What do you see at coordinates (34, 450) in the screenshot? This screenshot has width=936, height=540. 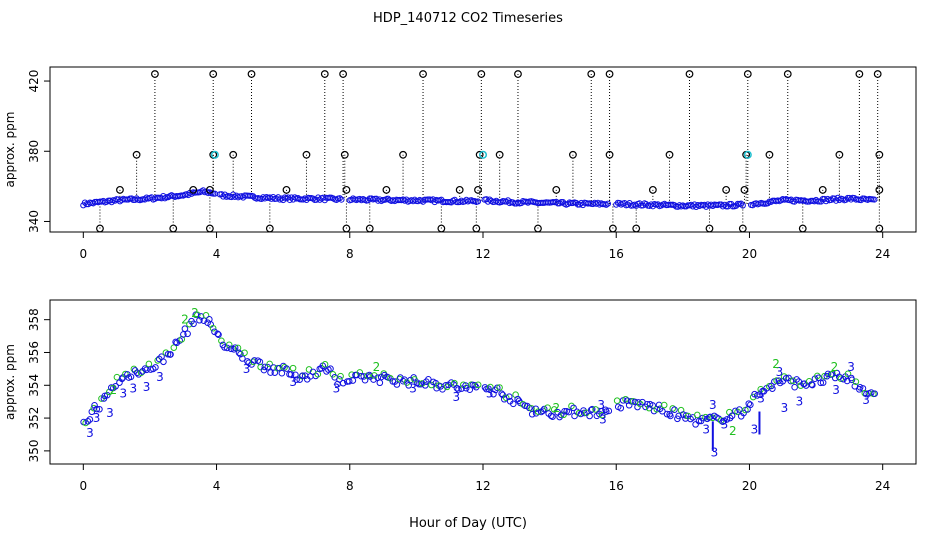 I see `y-tick-label: 350` at bounding box center [34, 450].